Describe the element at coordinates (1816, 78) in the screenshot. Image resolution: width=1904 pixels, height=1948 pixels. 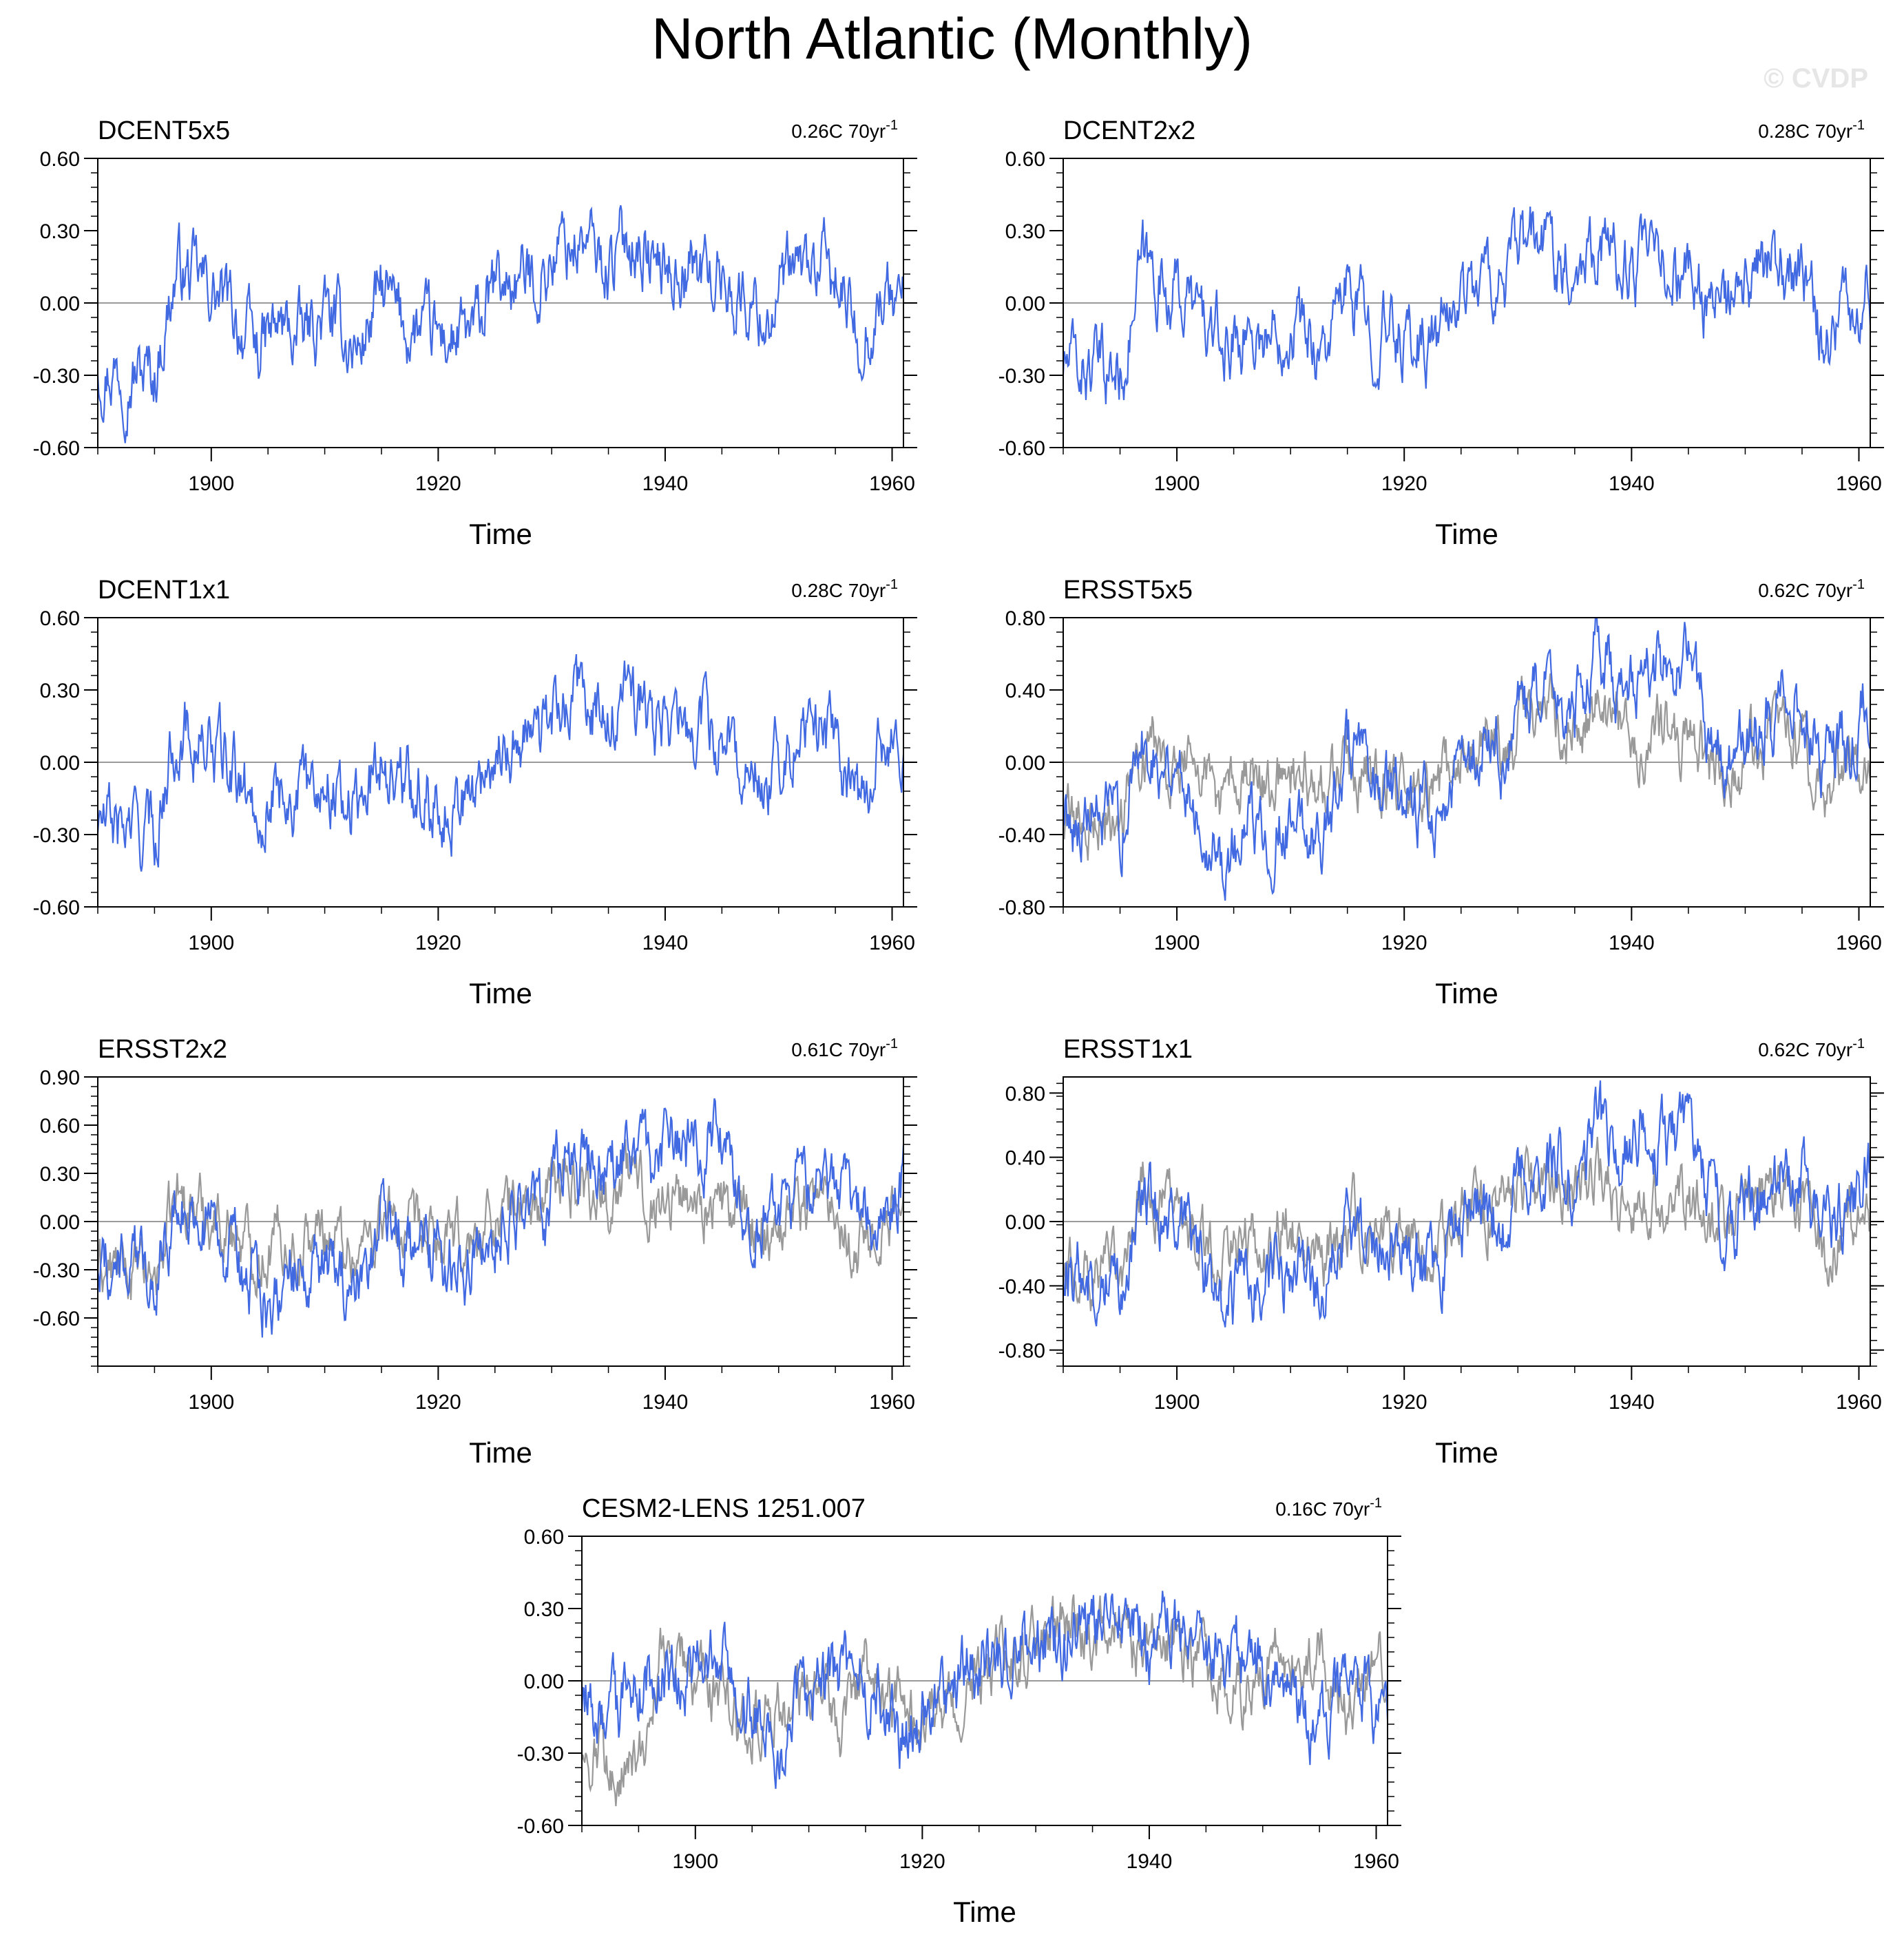
I see `watermark: © CVDP` at that location.